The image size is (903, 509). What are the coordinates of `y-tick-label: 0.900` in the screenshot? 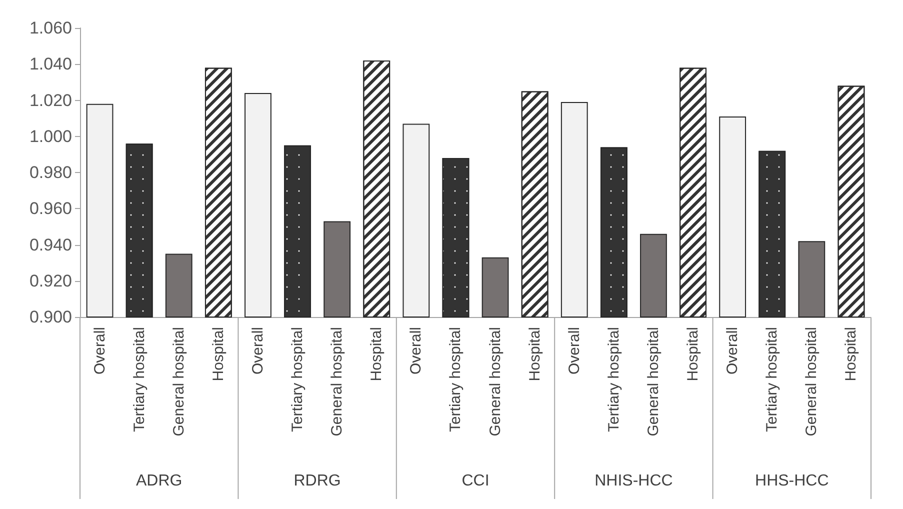 It's located at (50, 317).